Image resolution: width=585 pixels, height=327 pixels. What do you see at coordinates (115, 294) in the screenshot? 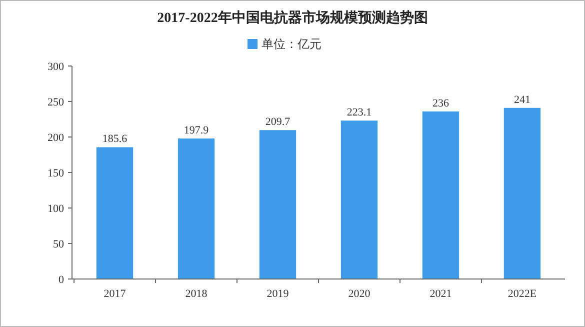
I see `x-tick-label: 2017` at bounding box center [115, 294].